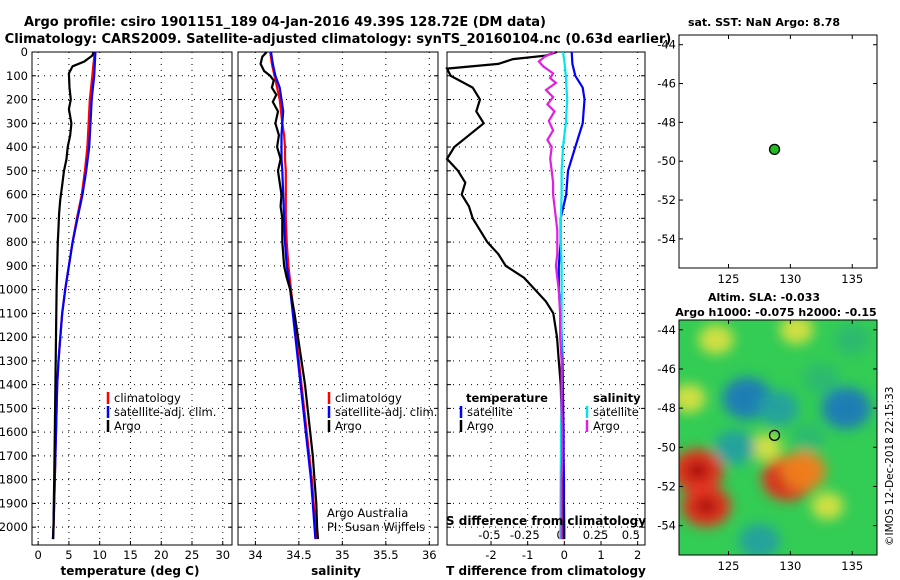 This screenshot has height=580, width=900. I want to click on y-tick-label: -50, so click(666, 447).